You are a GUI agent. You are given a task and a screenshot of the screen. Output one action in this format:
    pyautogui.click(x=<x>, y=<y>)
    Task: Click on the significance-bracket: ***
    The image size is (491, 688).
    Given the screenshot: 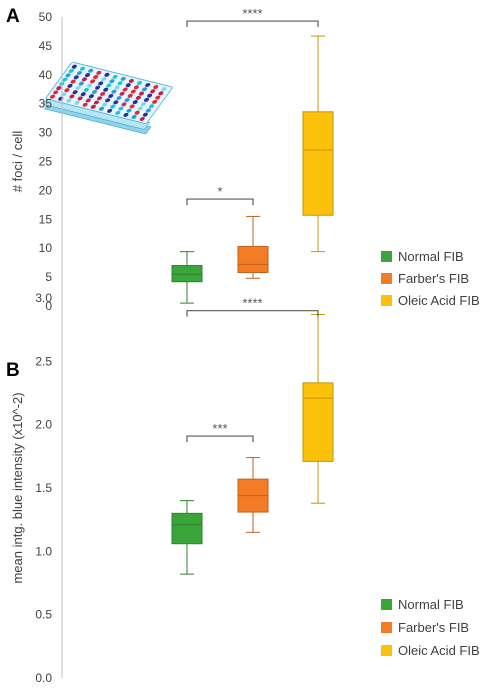 What is the action you would take?
    pyautogui.click(x=220, y=432)
    